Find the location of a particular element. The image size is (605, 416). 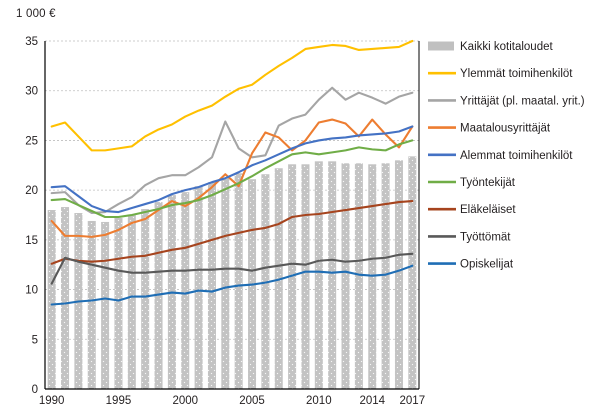

legend-item: Työntekijät is located at coordinates (472, 183).